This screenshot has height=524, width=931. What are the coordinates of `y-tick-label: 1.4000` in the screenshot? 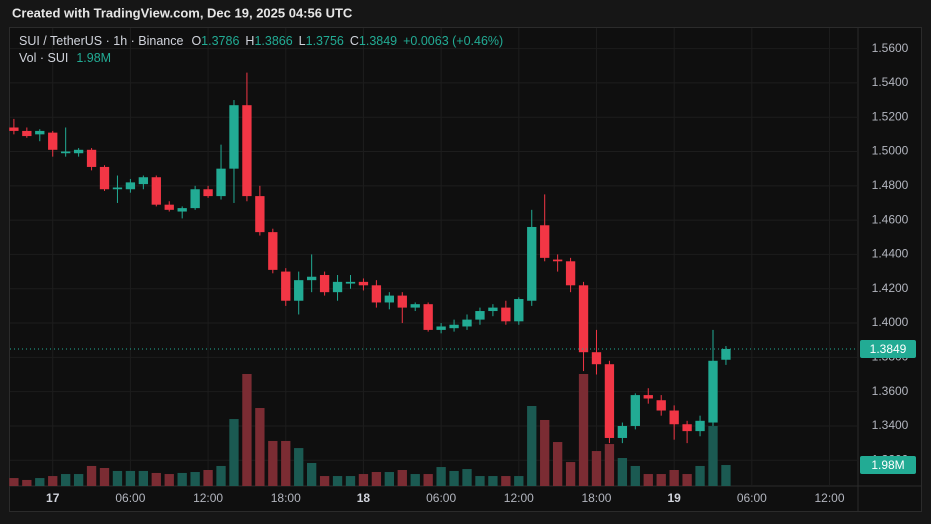 It's located at (890, 322).